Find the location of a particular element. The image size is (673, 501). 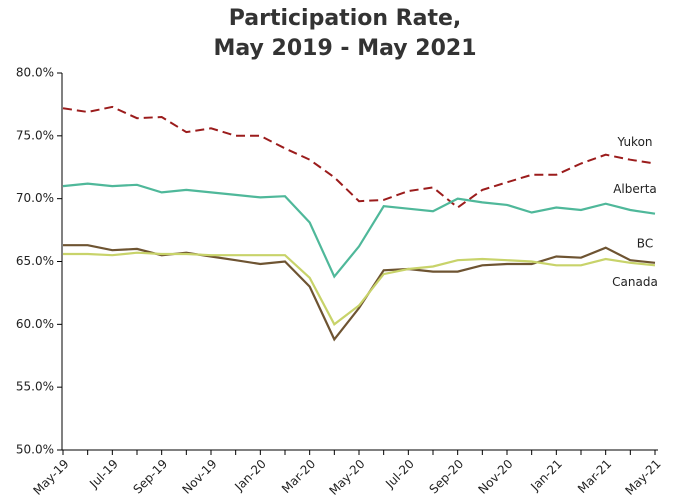

chart-title: May 2019 - May 2021 is located at coordinates (344, 48).